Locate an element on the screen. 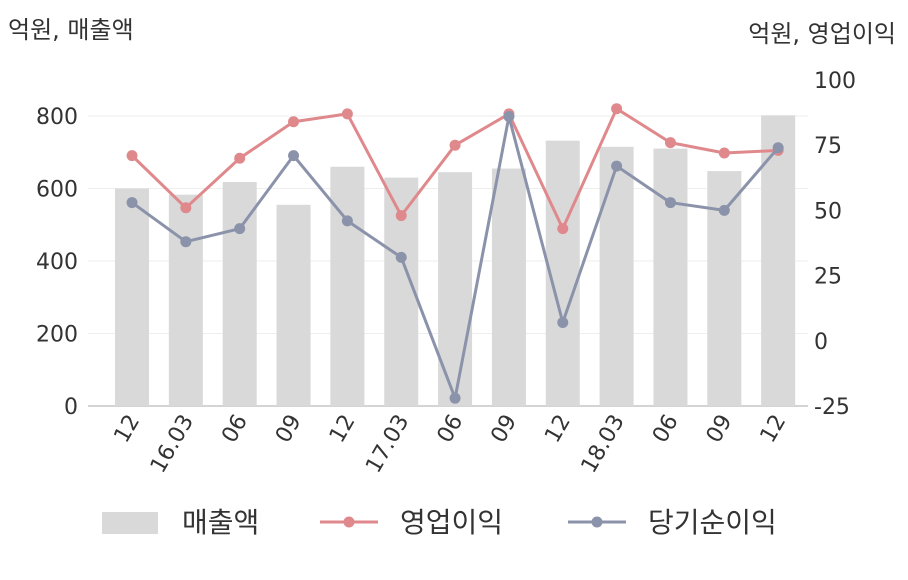 The width and height of the screenshot is (908, 580). legend-label: 당기순이익 is located at coordinates (712, 522).